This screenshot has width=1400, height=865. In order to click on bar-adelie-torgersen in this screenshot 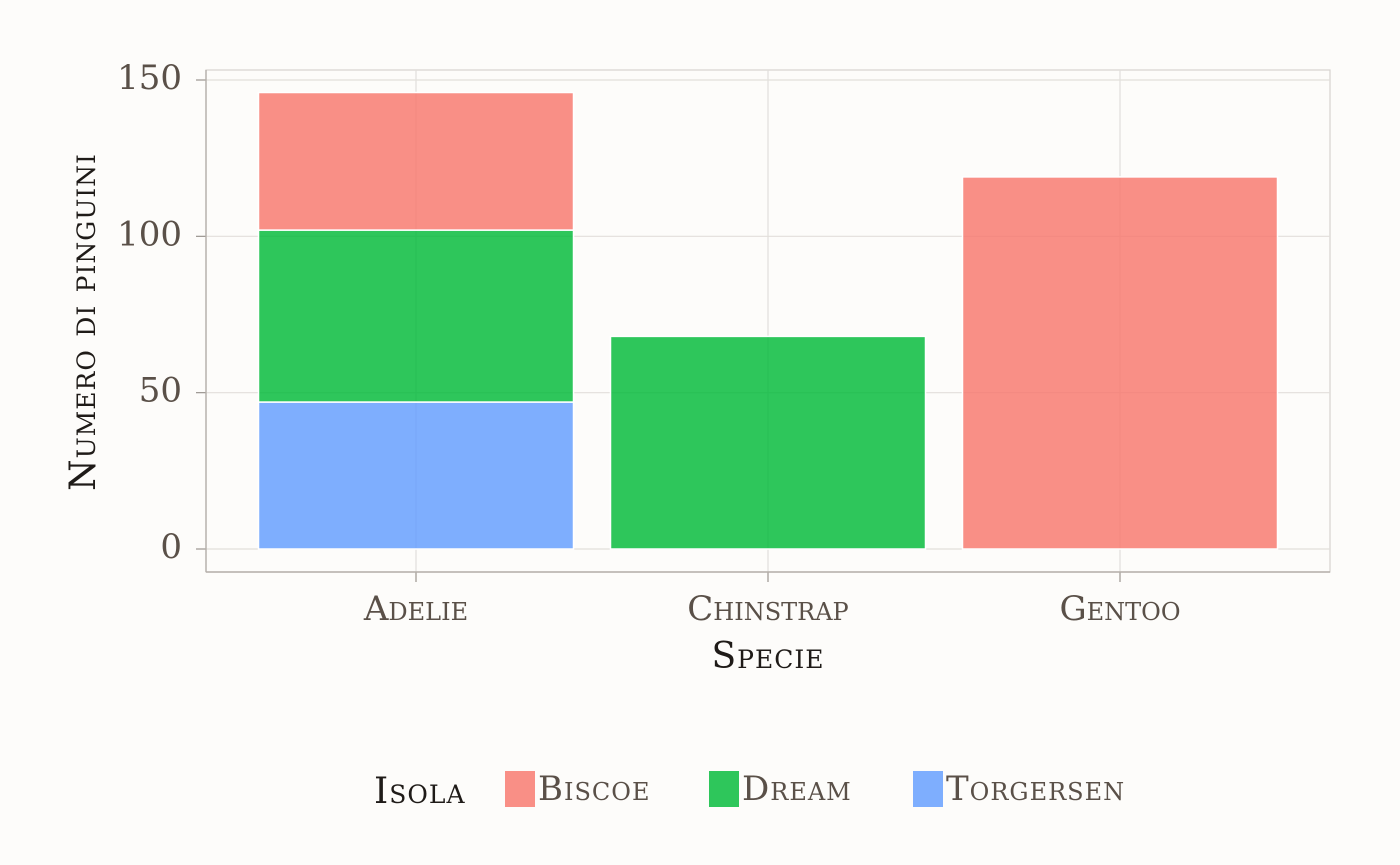, I will do `click(416, 475)`.